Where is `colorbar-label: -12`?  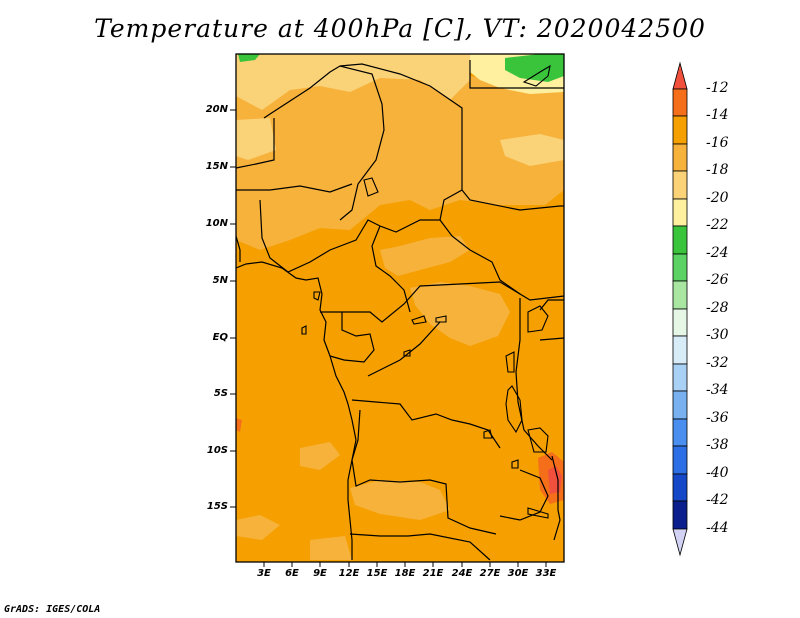 colorbar-label: -12 is located at coordinates (717, 88).